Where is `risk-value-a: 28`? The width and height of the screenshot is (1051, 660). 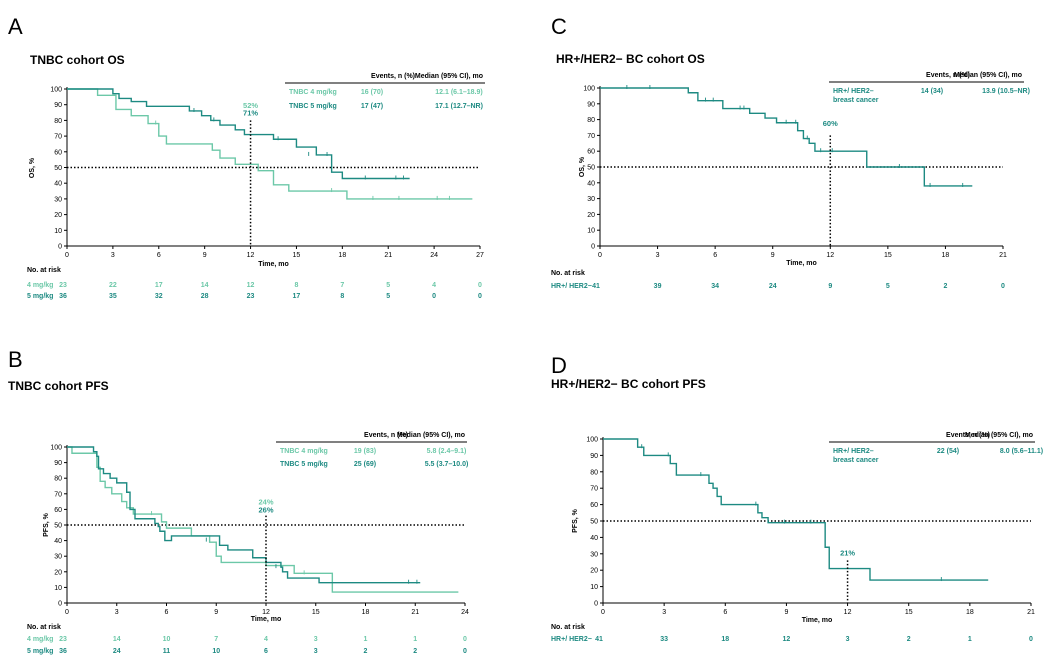 risk-value-a: 28 is located at coordinates (205, 296).